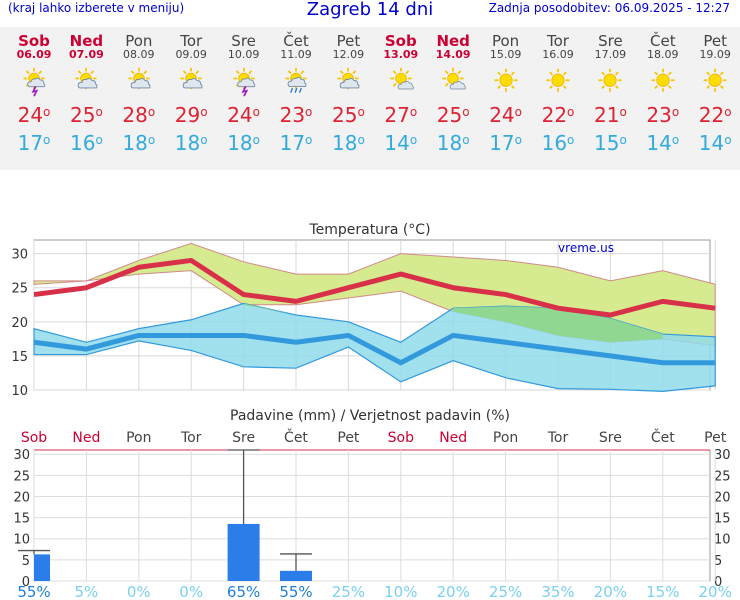  Describe the element at coordinates (662, 591) in the screenshot. I see `precip-probability-label: 15%` at that location.